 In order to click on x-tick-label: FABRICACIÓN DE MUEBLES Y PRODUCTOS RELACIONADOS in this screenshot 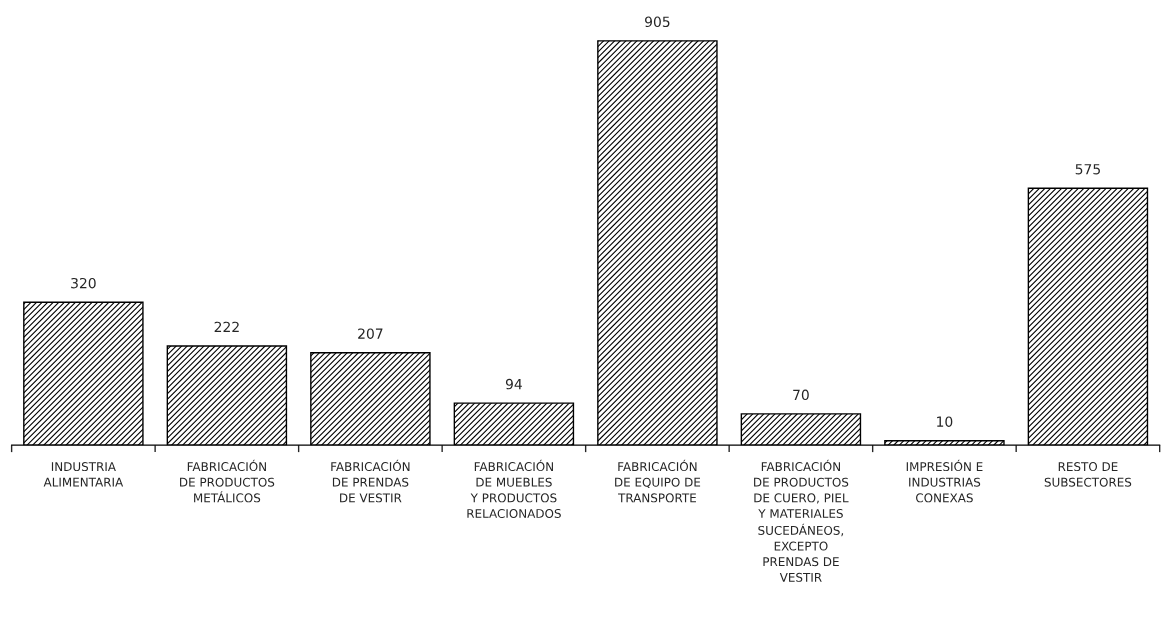, I will do `click(514, 489)`.